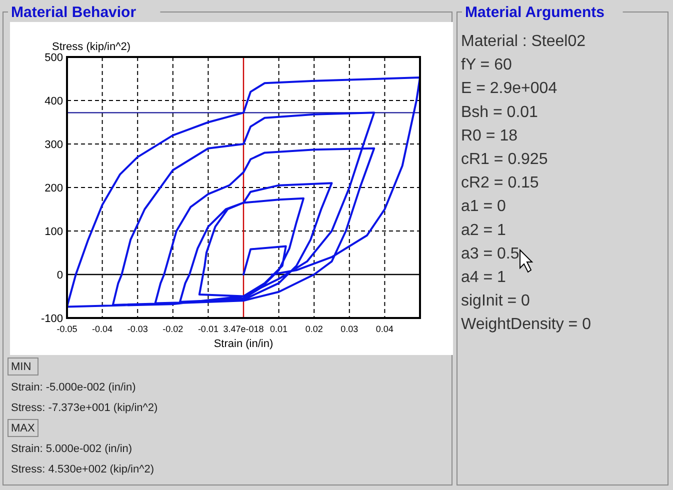 The height and width of the screenshot is (490, 673). I want to click on x-tick-label: -0.05, so click(67, 329).